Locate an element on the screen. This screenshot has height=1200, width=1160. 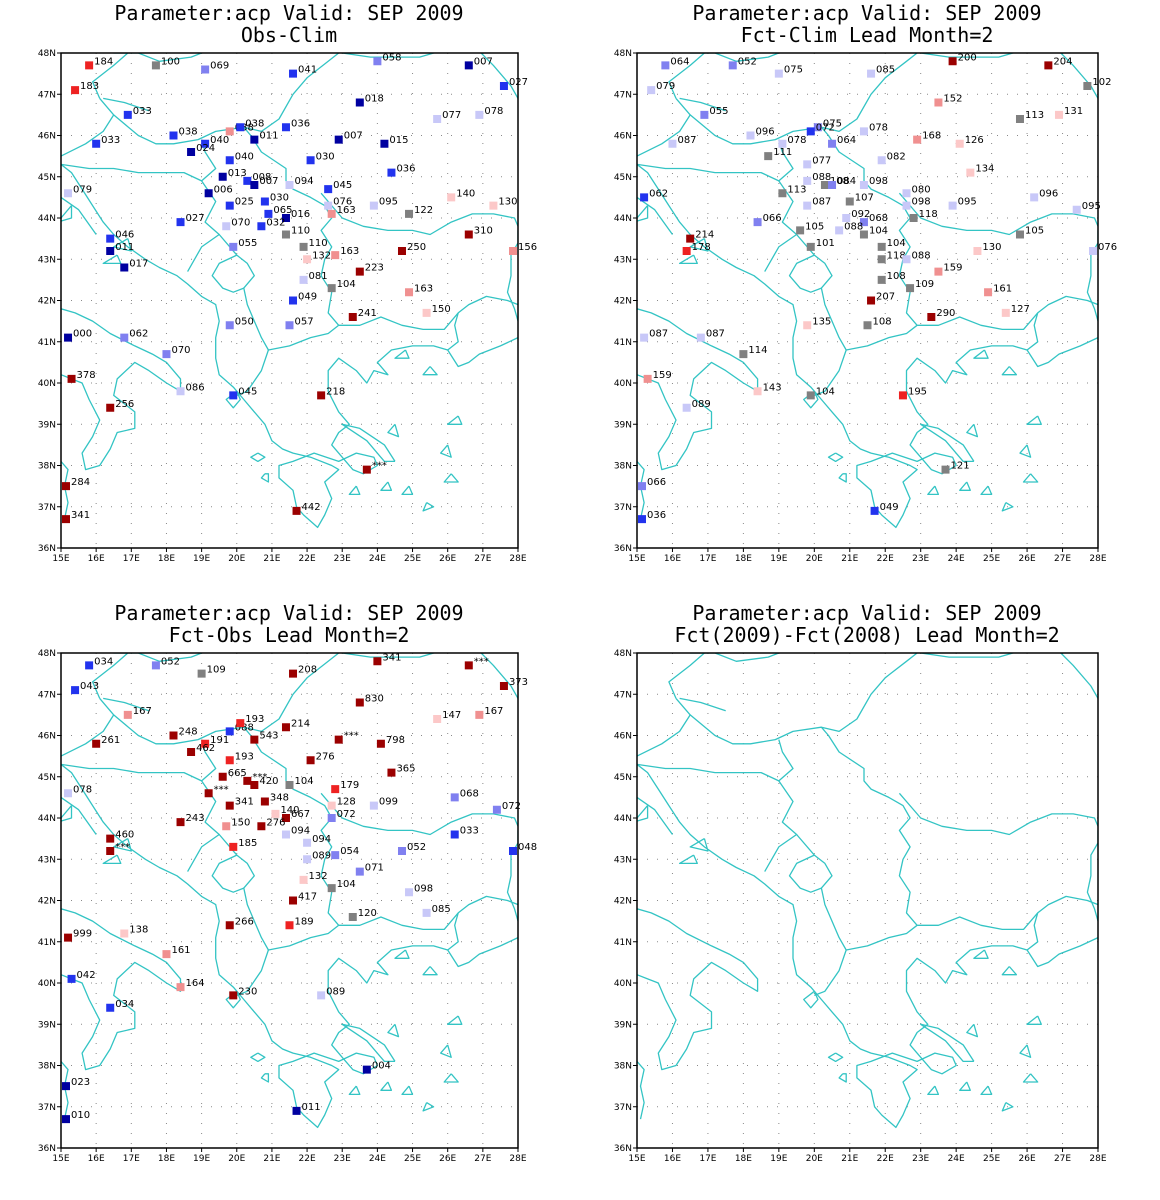
station-value-label: 045 is located at coordinates (342, 185).